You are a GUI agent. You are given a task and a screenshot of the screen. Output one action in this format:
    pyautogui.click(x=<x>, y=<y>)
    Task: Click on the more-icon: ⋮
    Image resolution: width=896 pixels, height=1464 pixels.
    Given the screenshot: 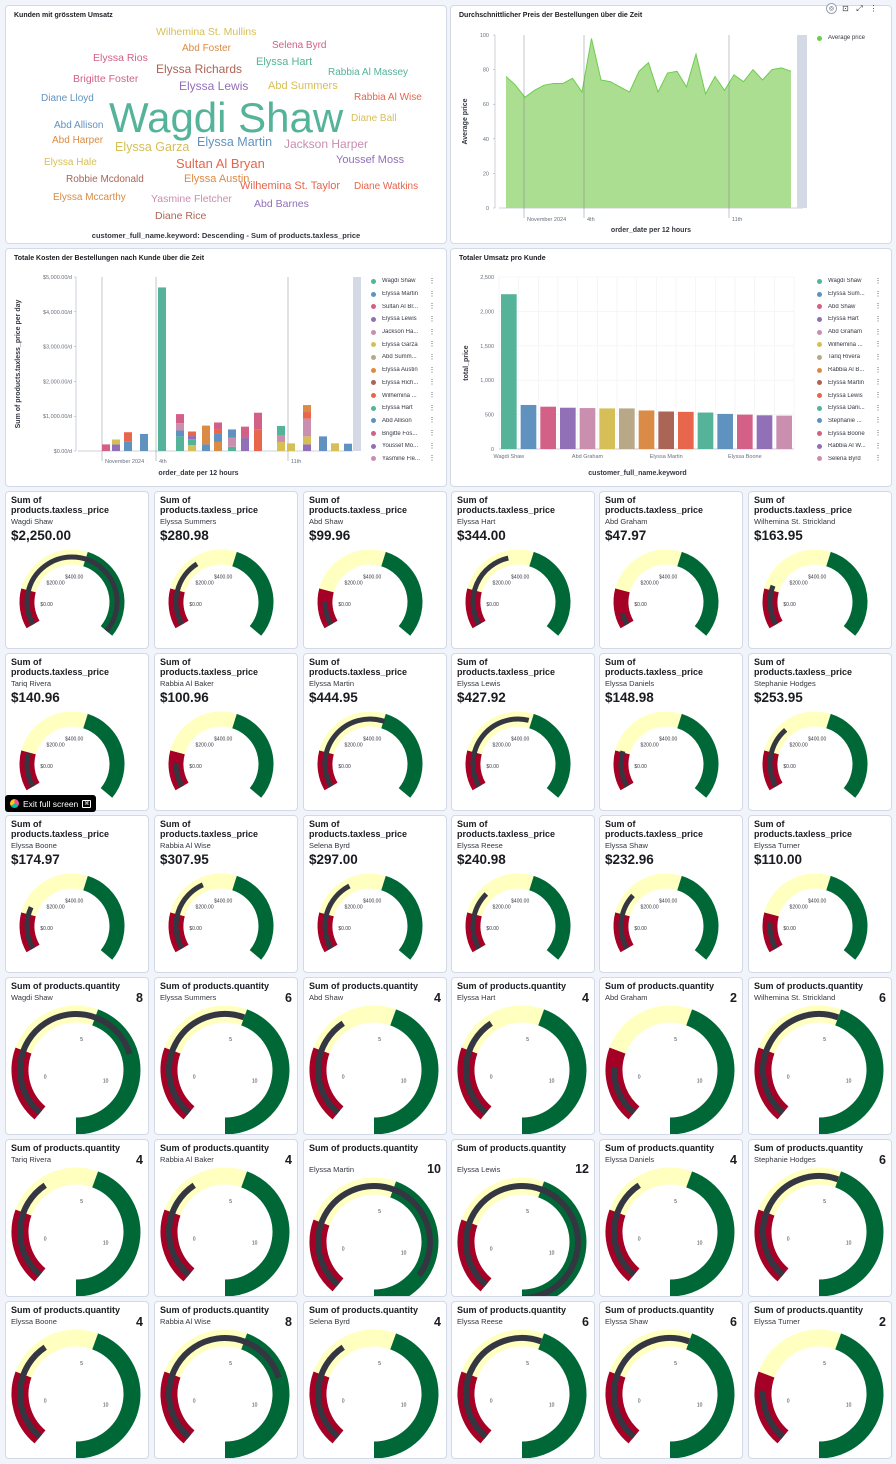 What is the action you would take?
    pyautogui.click(x=873, y=8)
    